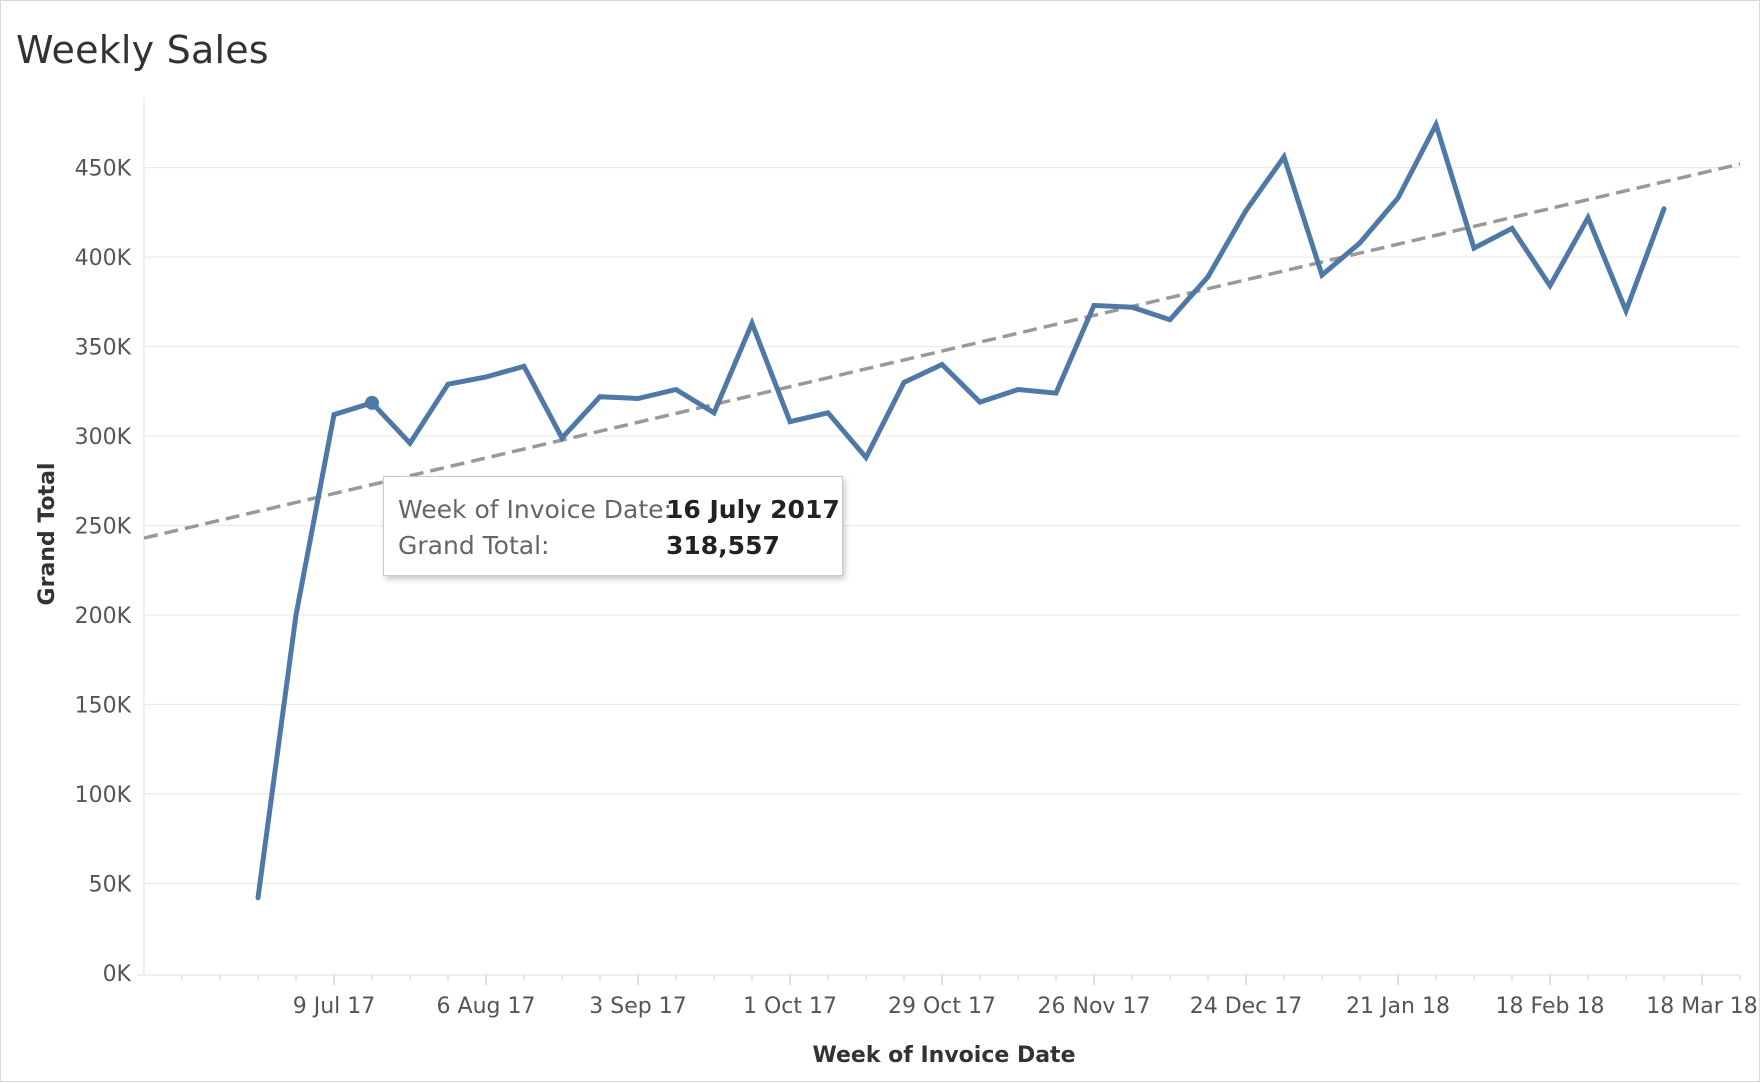 This screenshot has height=1084, width=1762. I want to click on x-tick-label: 3 Sep 17, so click(637, 1006).